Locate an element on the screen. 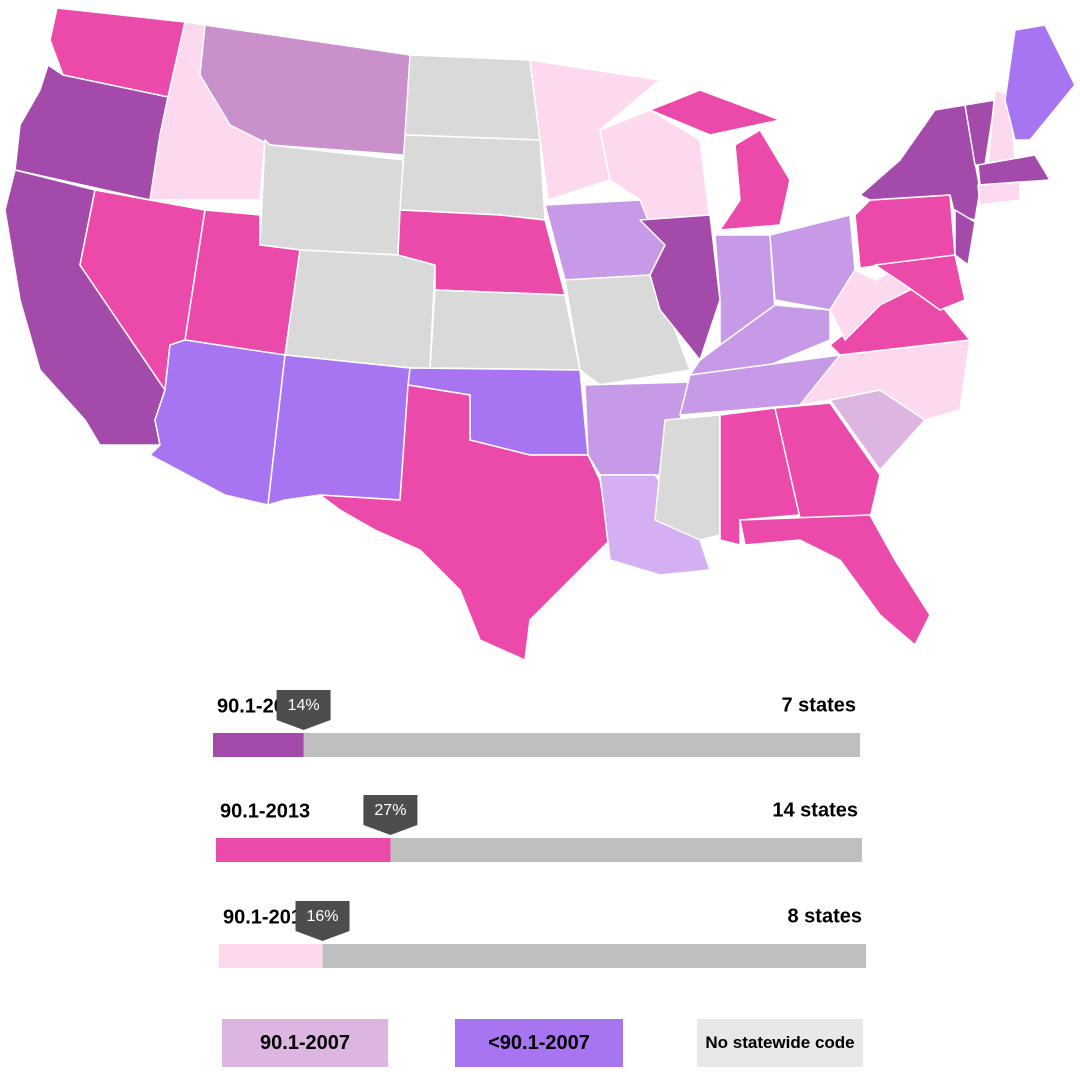 This screenshot has width=1080, height=1083. legend-item: 90.1-2007 is located at coordinates (305, 1043).